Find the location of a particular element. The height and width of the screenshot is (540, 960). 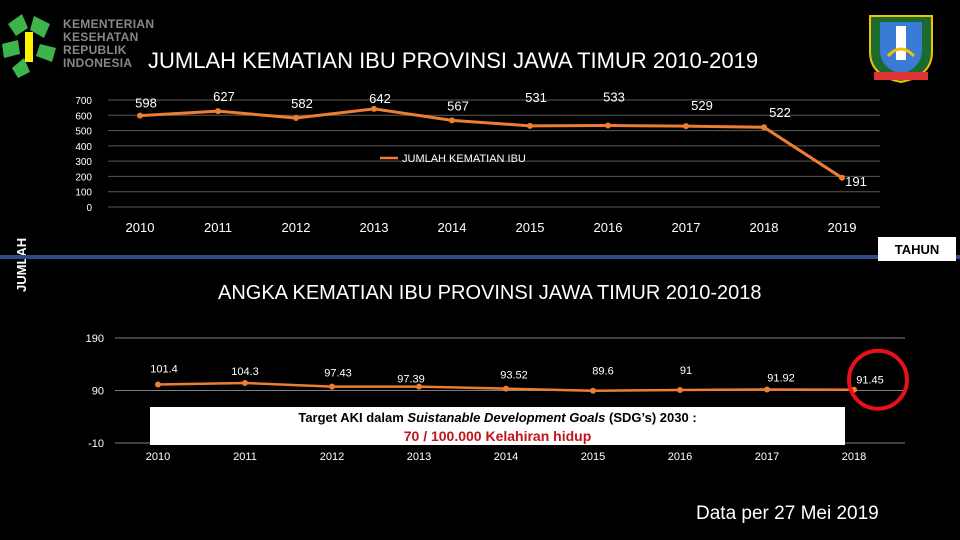

chart2-x-tick-label: 2017 is located at coordinates (767, 457).